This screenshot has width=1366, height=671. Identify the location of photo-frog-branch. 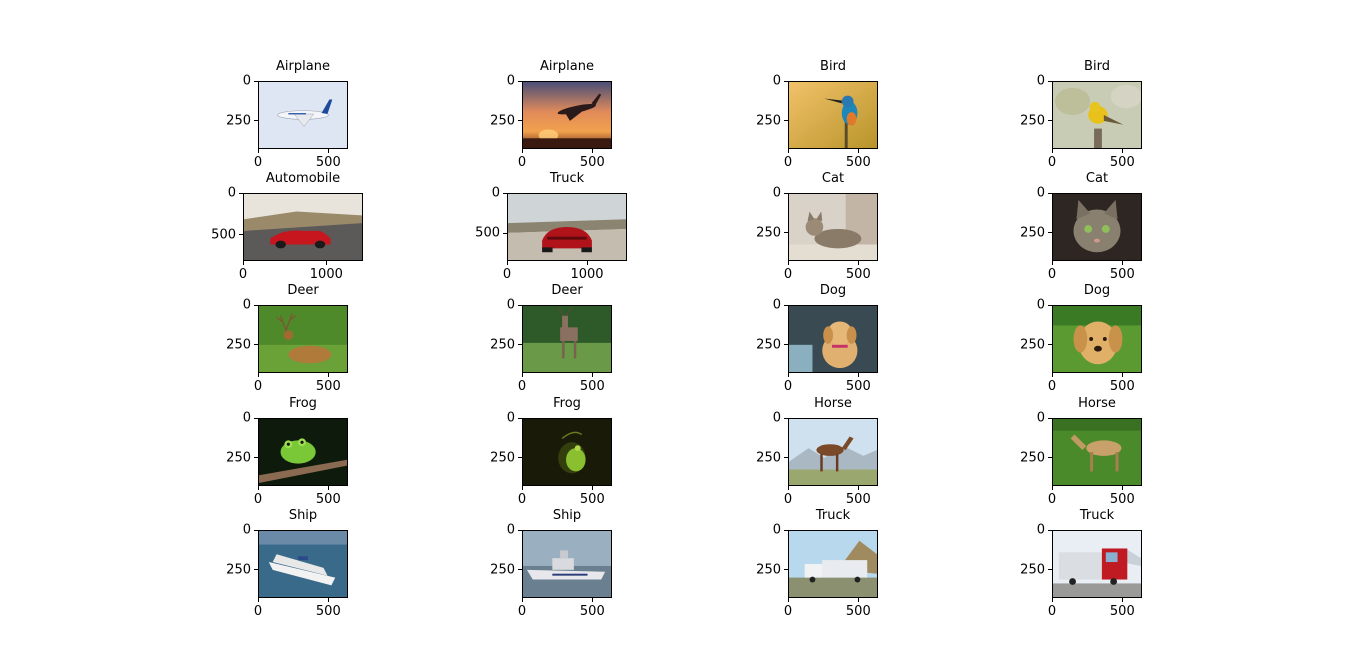
(303, 452).